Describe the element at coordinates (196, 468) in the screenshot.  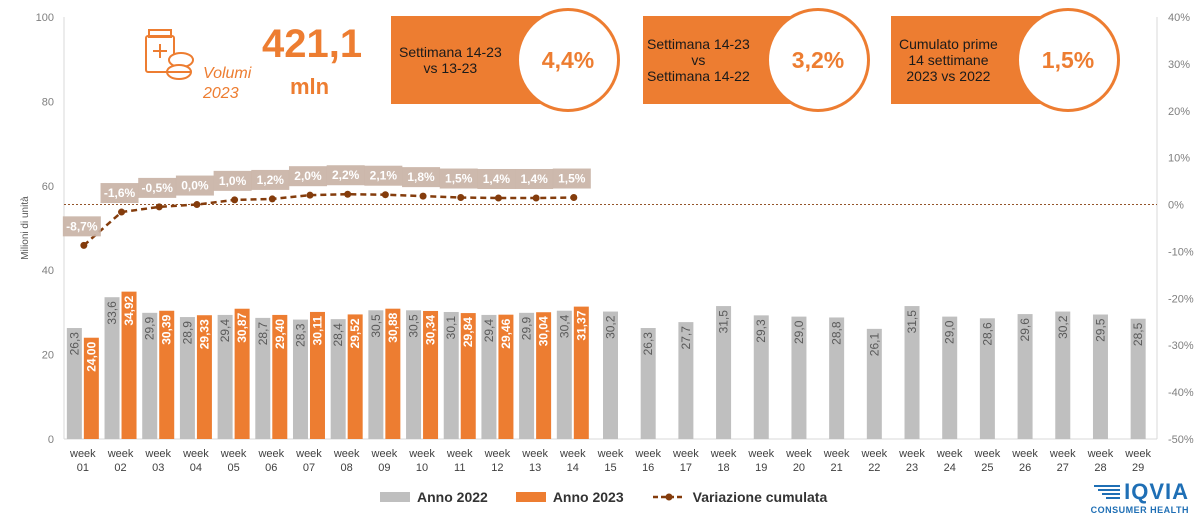
I see `x-tick-label: 04` at that location.